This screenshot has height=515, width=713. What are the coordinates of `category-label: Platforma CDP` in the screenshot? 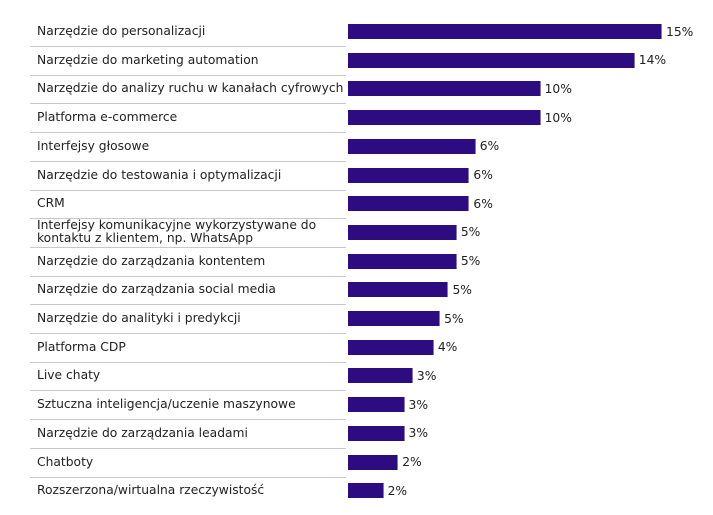 It's located at (81, 346).